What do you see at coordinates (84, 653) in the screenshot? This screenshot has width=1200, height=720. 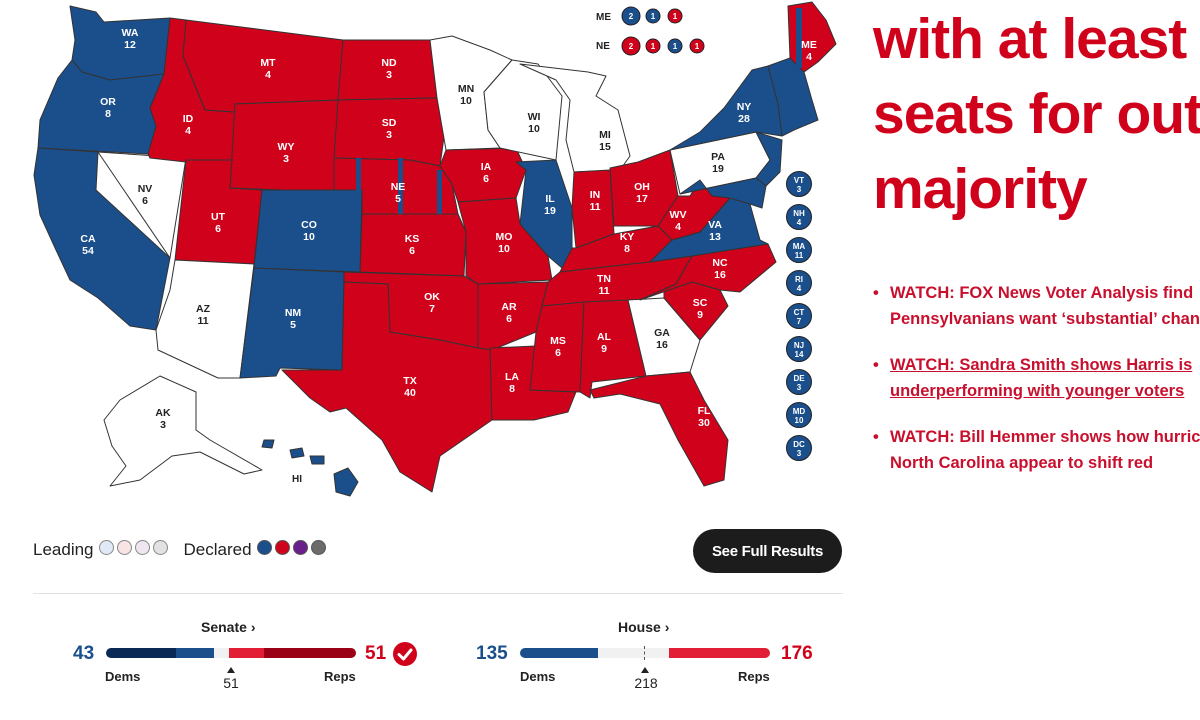 I see `senate-dem-count: 43` at bounding box center [84, 653].